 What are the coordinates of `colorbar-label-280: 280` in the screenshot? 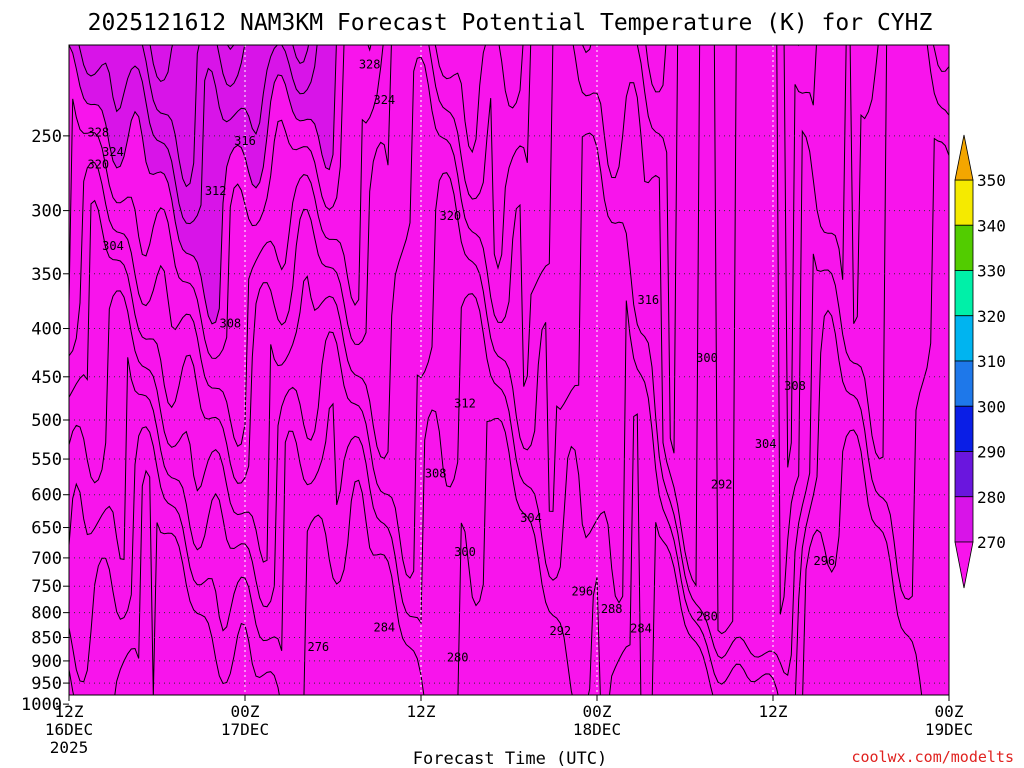 It's located at (991, 497).